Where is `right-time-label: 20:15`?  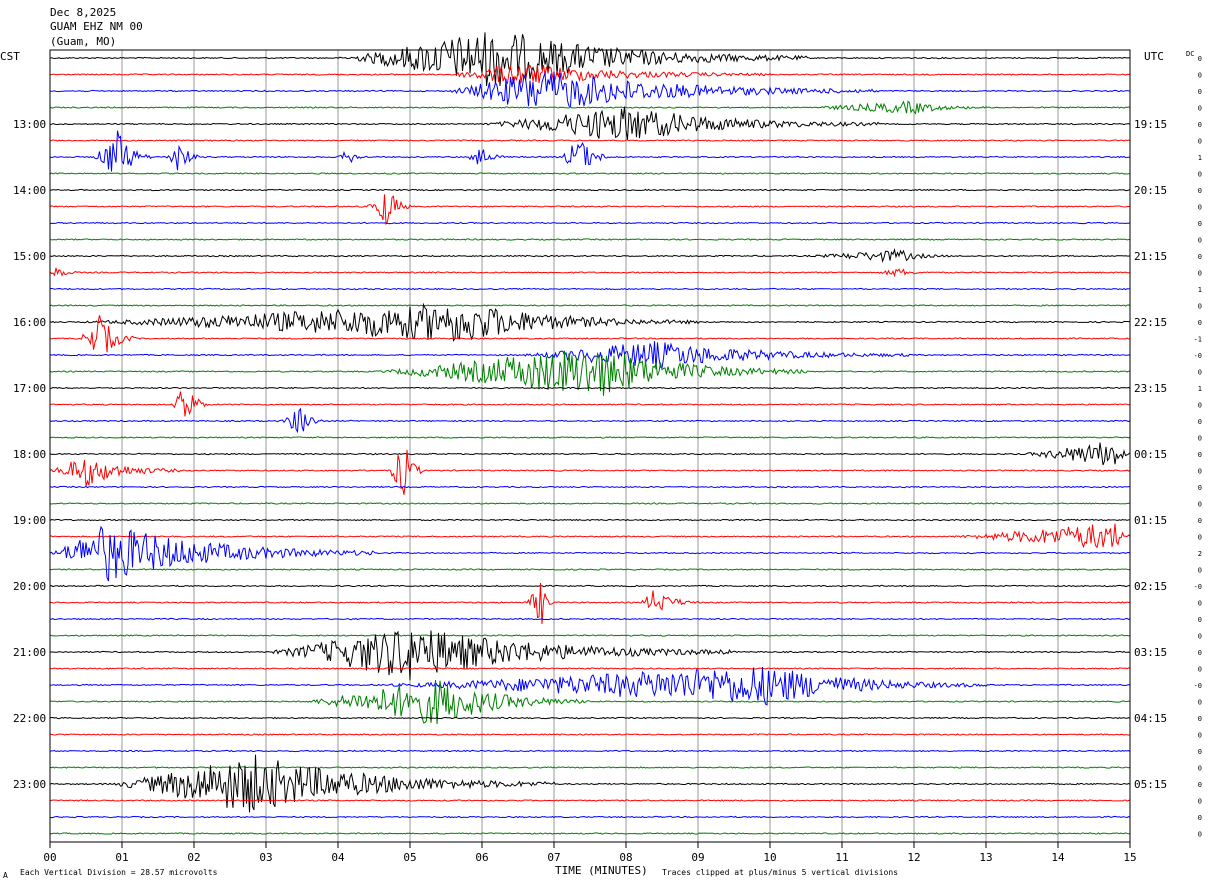 right-time-label: 20:15 is located at coordinates (1150, 190).